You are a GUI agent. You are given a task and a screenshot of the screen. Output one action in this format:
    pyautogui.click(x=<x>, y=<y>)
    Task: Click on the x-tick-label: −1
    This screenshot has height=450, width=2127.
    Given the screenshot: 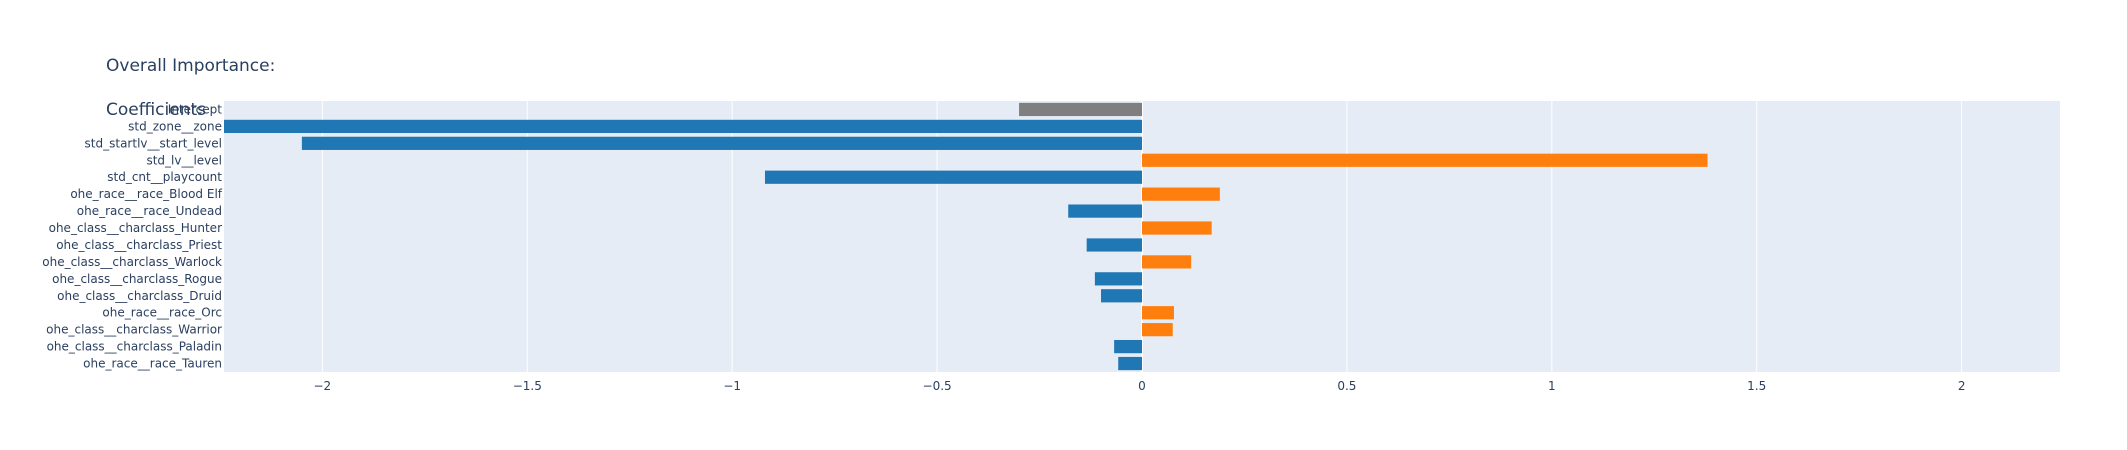 What is the action you would take?
    pyautogui.click(x=732, y=386)
    